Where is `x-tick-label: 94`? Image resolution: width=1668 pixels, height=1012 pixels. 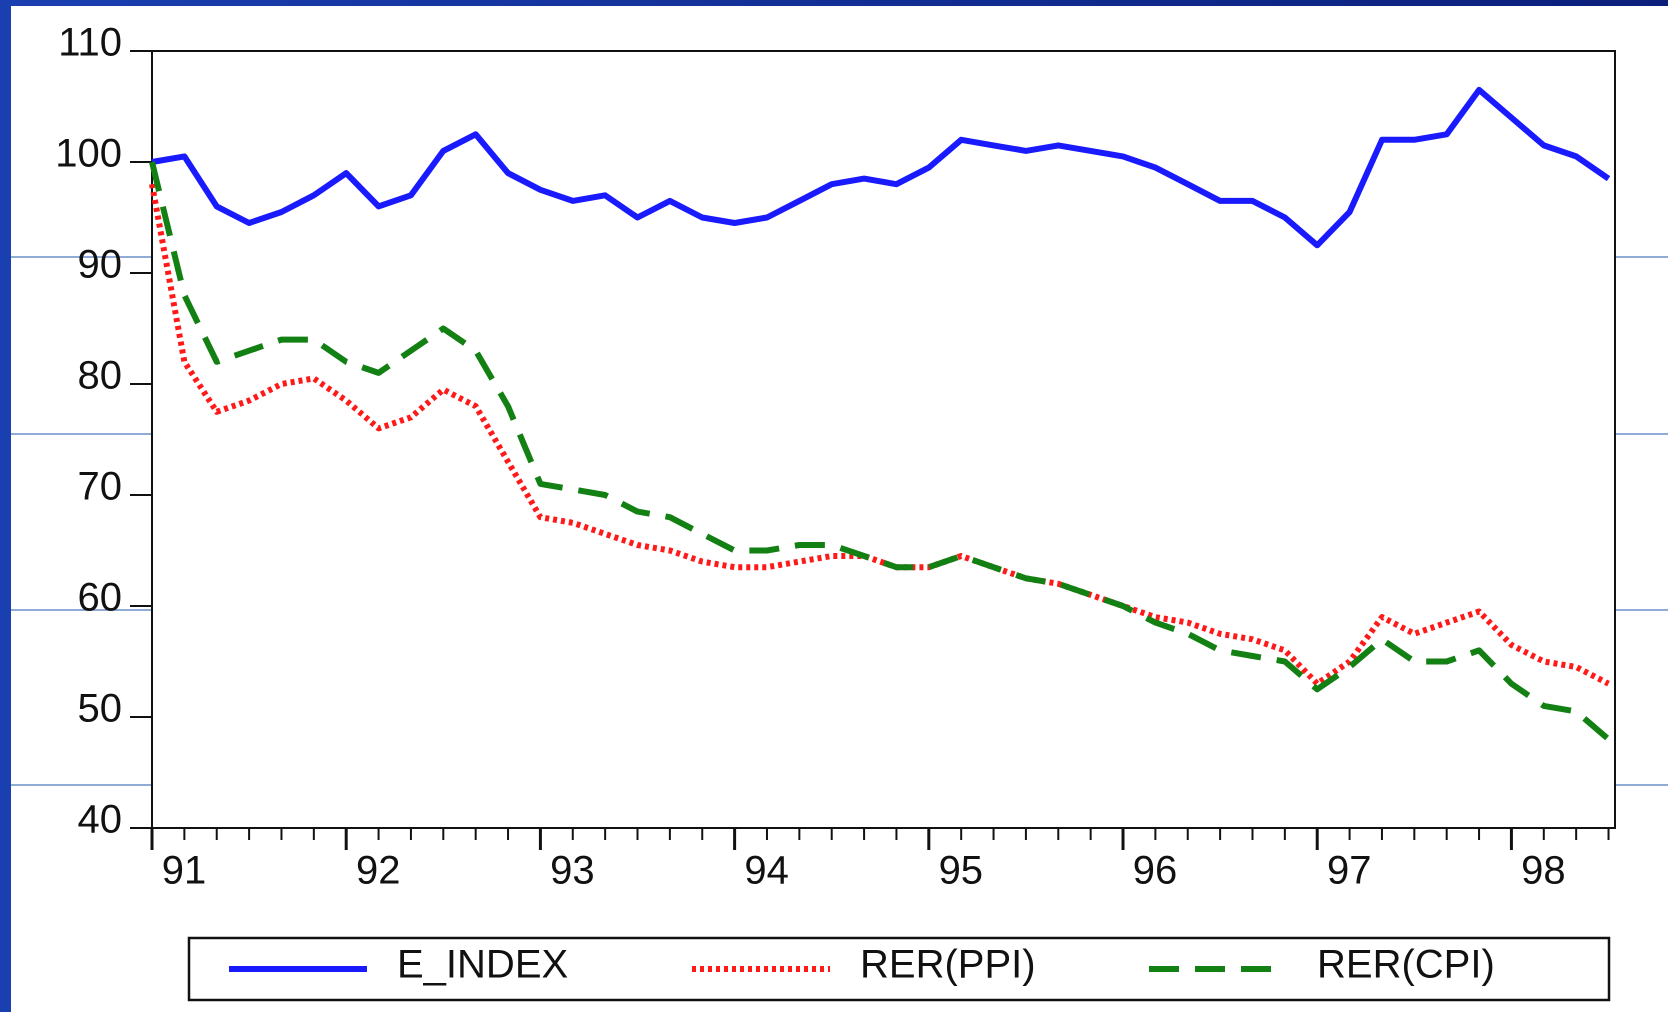 x-tick-label: 94 is located at coordinates (766, 871).